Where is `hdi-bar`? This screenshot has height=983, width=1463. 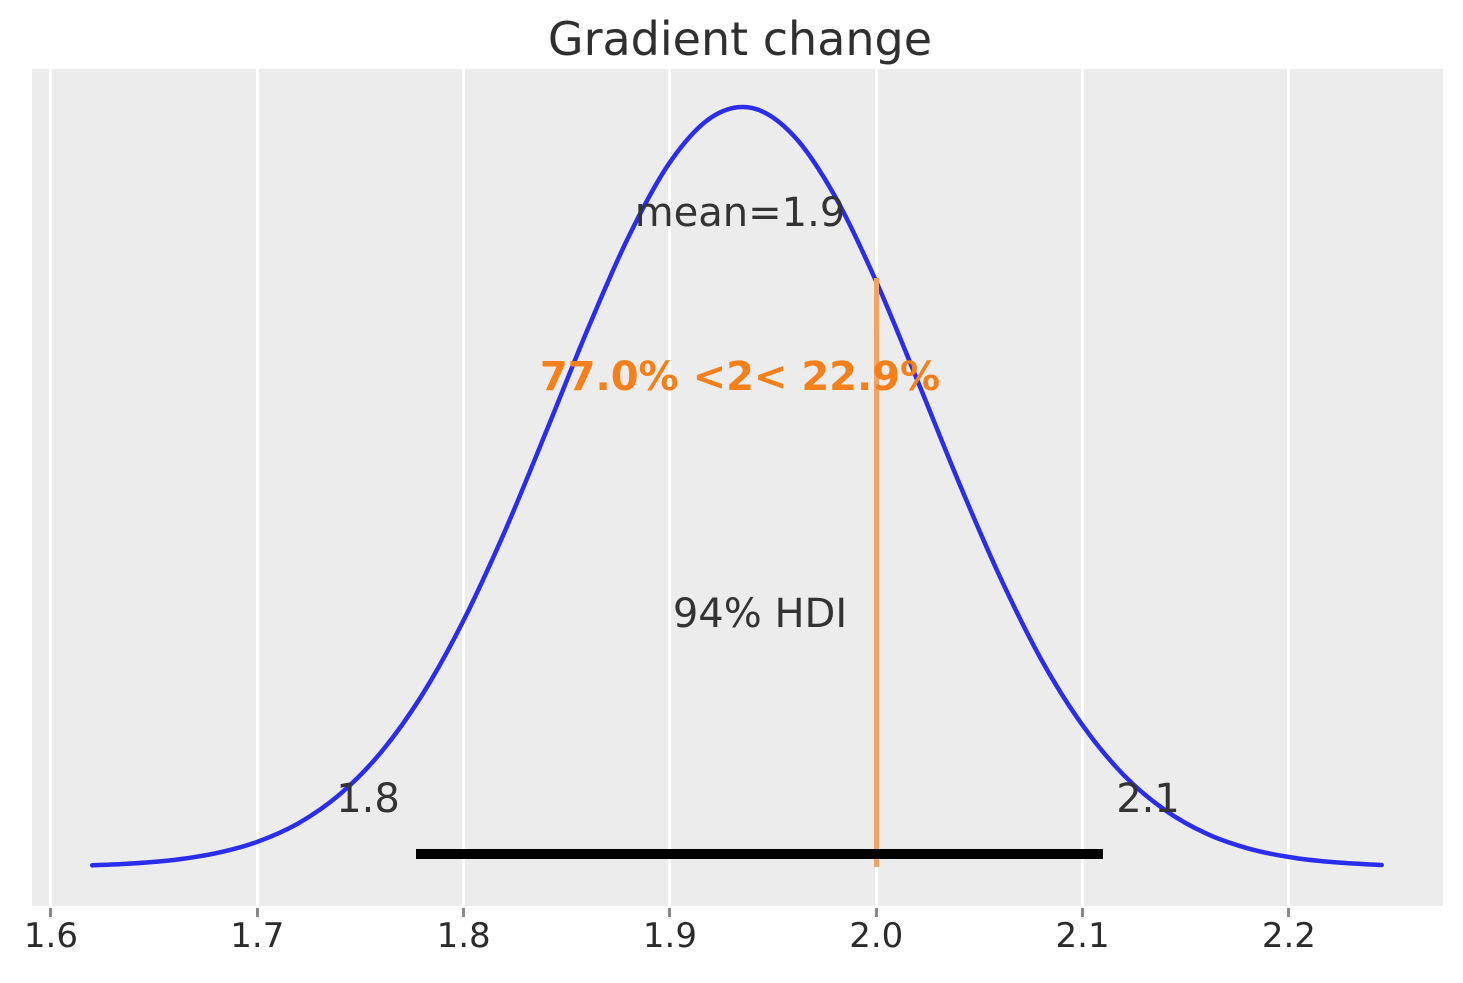 hdi-bar is located at coordinates (760, 854).